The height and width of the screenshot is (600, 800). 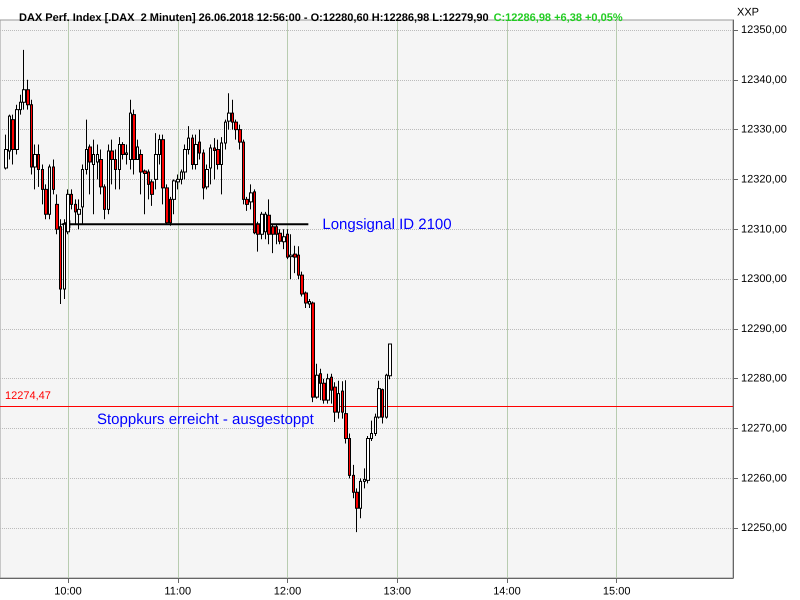 I want to click on ref-line-label: 12274,47, so click(x=28, y=396).